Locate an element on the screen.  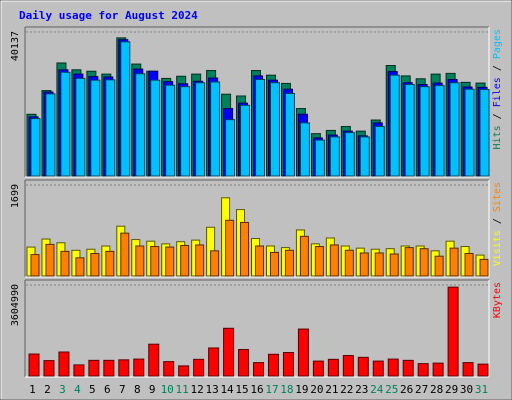
x-label-day-28: 28 is located at coordinates (436, 389).